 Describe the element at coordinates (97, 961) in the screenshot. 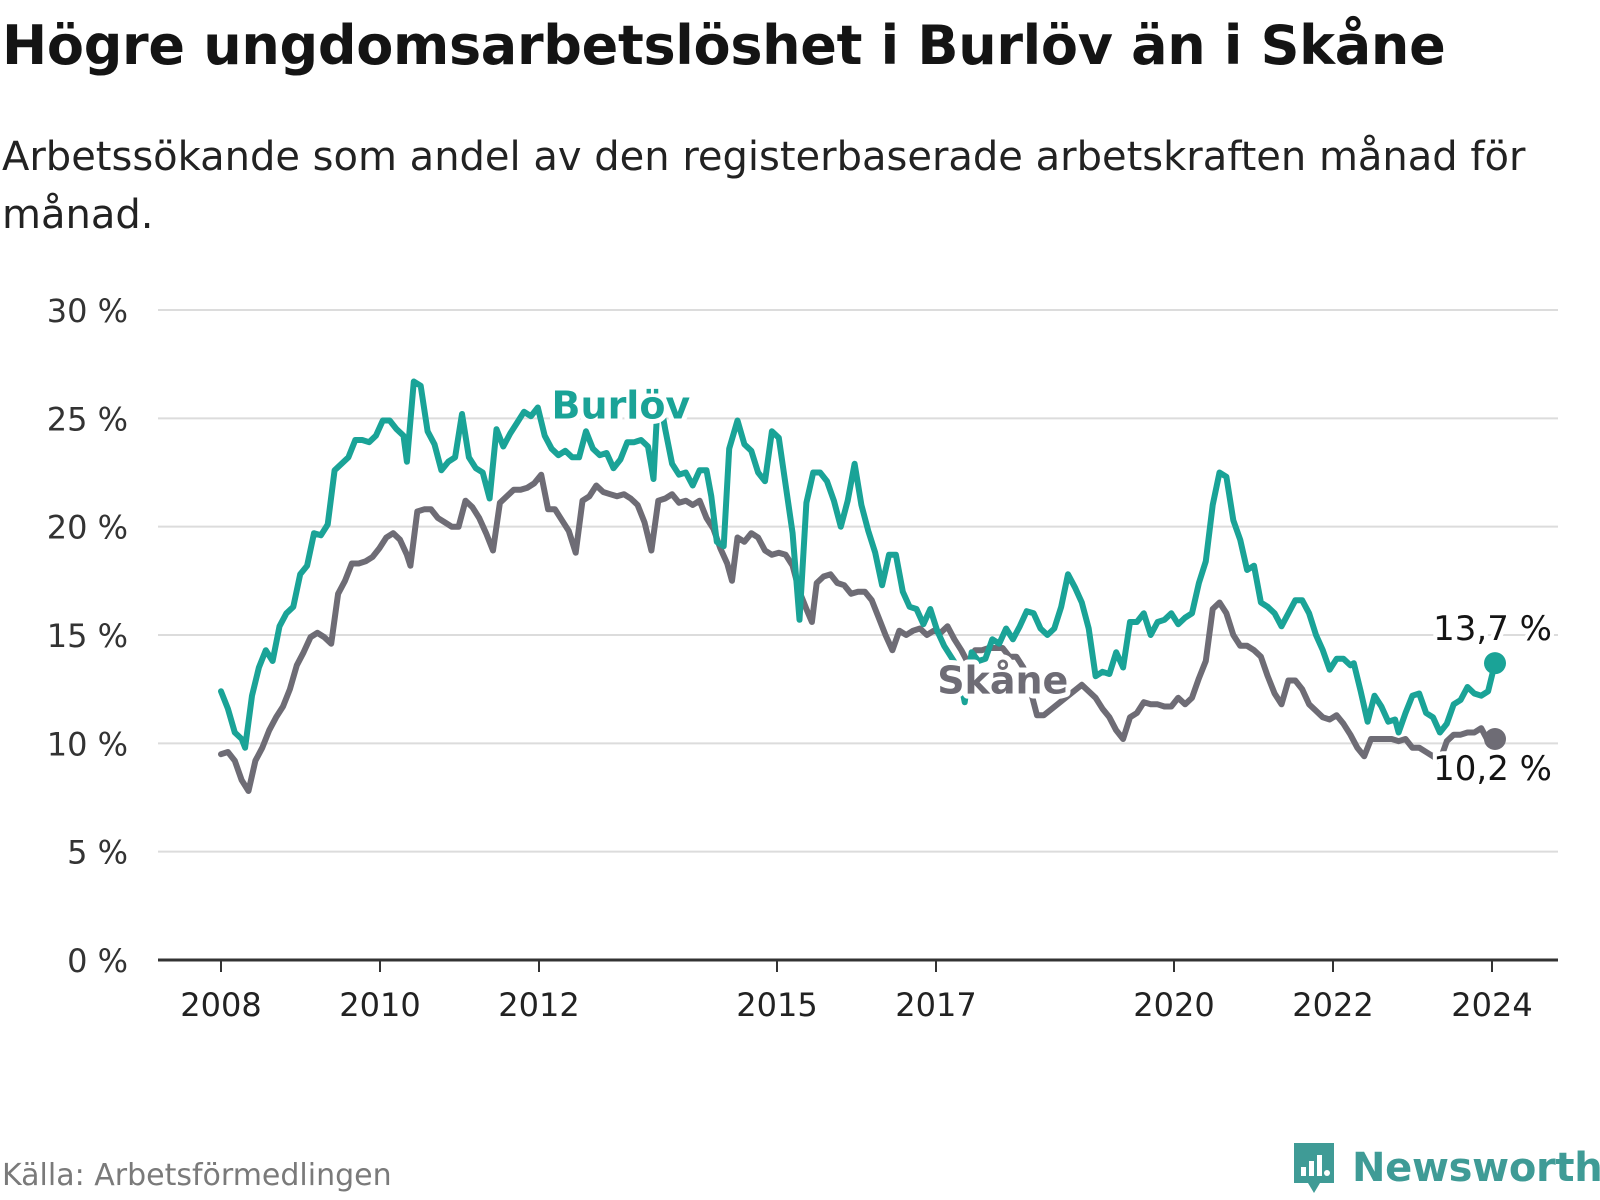

I see `y-tick-label: 0 %` at that location.